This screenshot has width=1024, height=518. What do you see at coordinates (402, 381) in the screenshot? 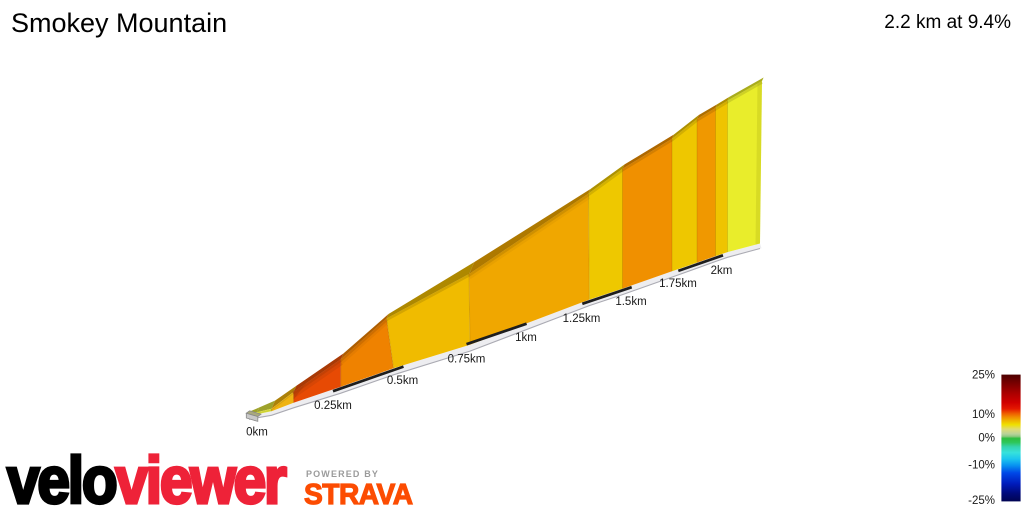
I see `svg-text: 0.5km` at bounding box center [402, 381].